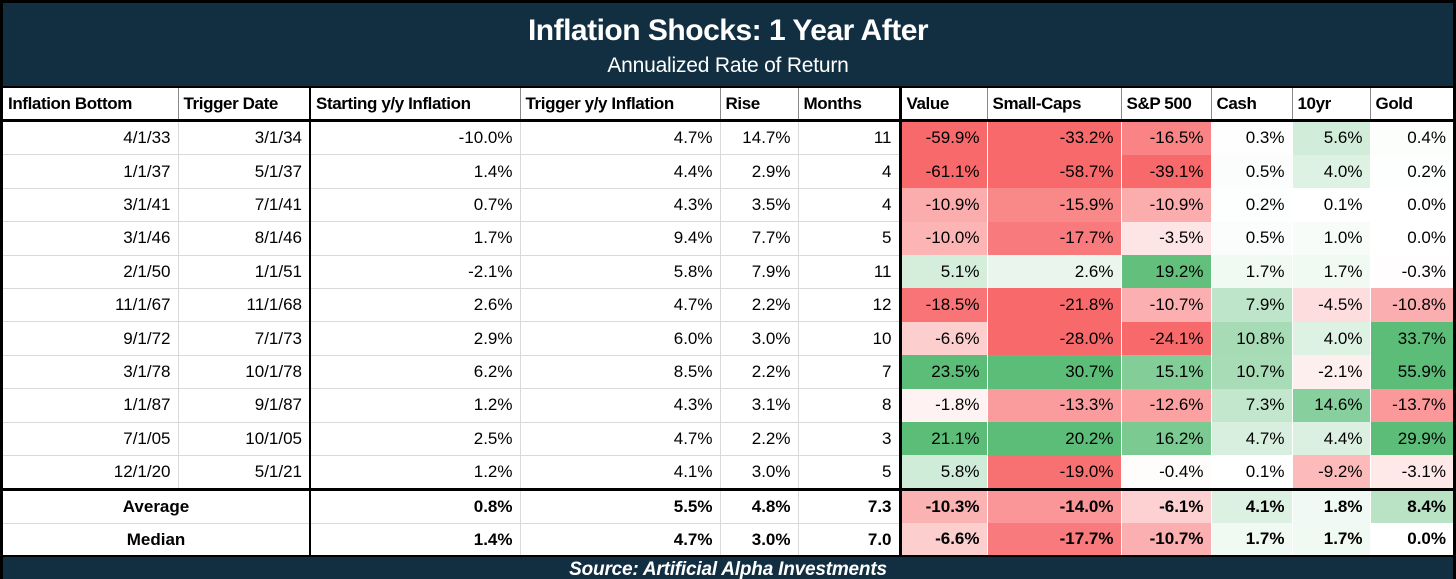 The image size is (1456, 579). I want to click on column-header-s-p-500: S&P 500, so click(1166, 105).